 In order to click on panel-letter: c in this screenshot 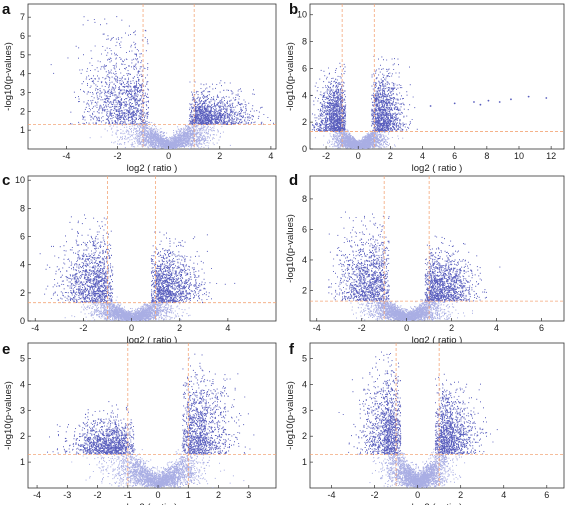, I will do `click(6, 180)`.